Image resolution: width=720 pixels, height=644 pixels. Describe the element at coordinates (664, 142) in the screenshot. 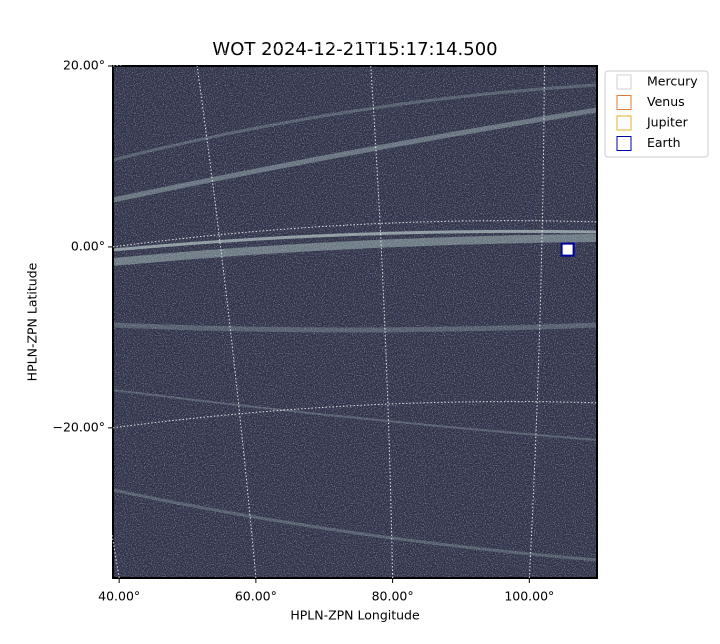

I see `legend-label: Earth` at that location.